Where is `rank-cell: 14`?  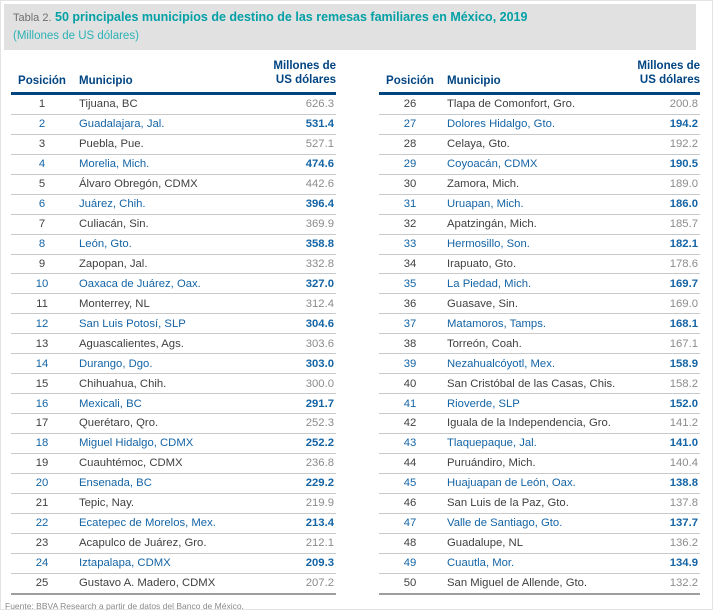
rank-cell: 14 is located at coordinates (42, 363).